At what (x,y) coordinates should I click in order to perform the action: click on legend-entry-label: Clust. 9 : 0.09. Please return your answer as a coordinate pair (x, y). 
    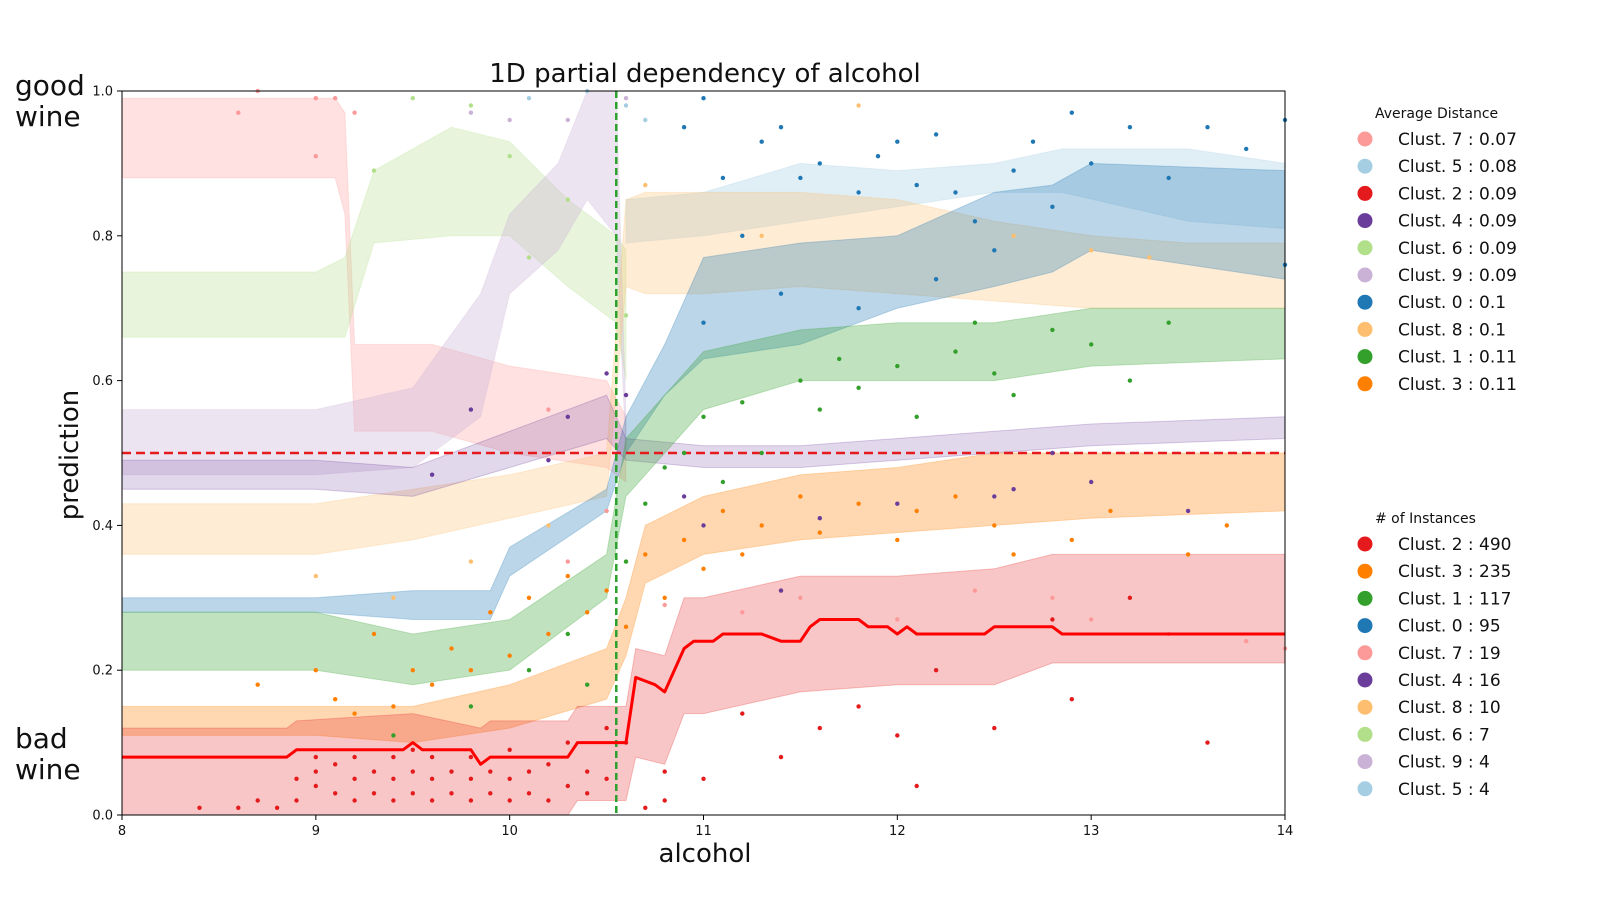
    Looking at the image, I should click on (1457, 276).